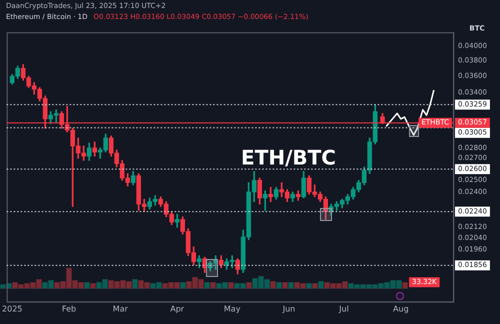 The width and height of the screenshot is (500, 324). Describe the element at coordinates (12, 309) in the screenshot. I see `x-tick-label: 2025` at that location.